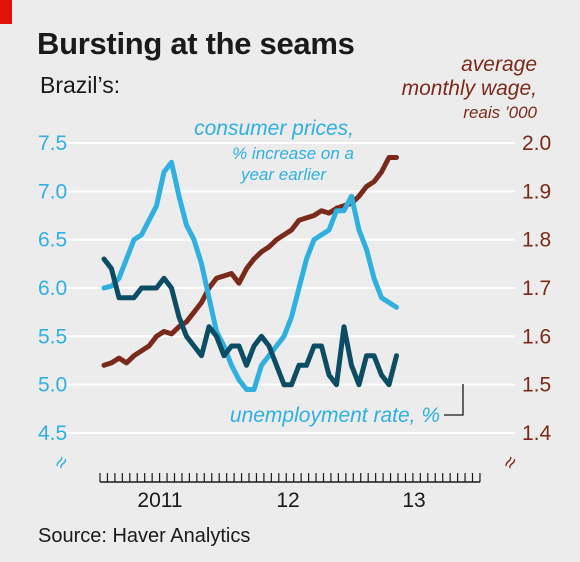 This screenshot has height=562, width=580. Describe the element at coordinates (536, 191) in the screenshot. I see `right-tick-label: 1.9` at that location.